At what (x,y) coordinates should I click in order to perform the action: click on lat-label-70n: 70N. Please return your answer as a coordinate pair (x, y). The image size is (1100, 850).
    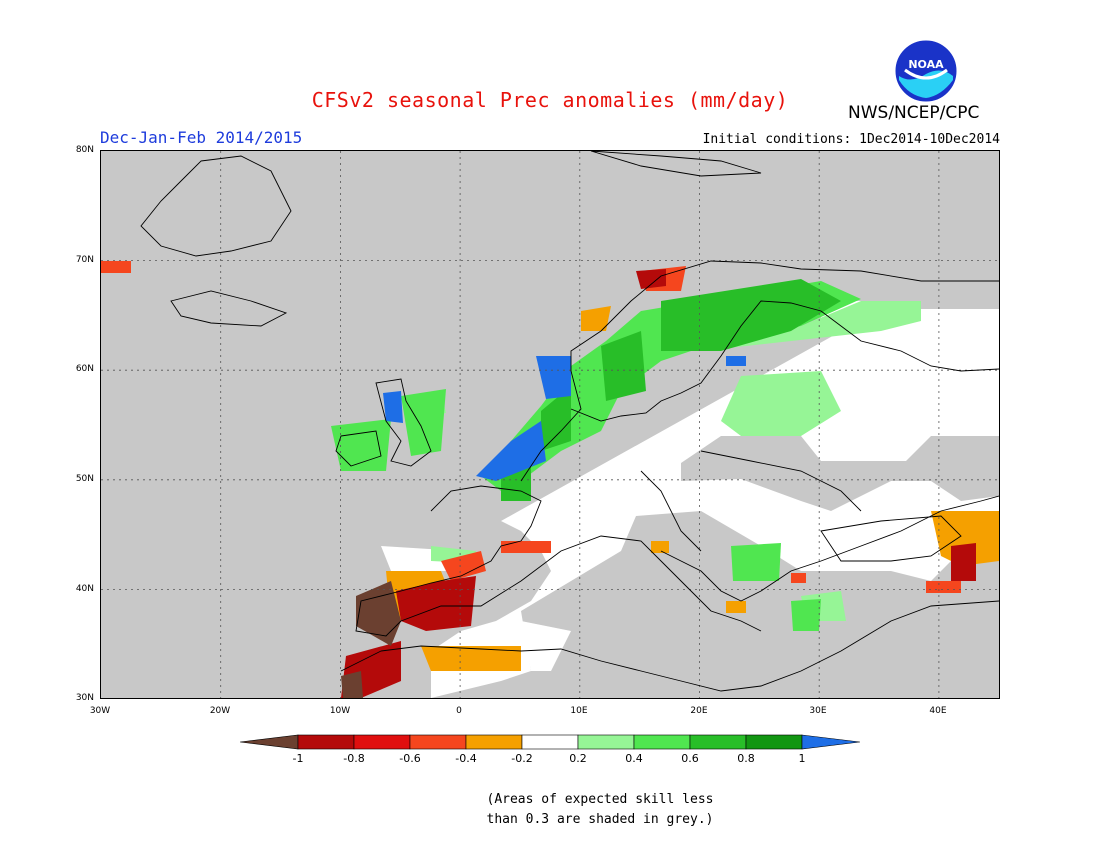
    Looking at the image, I should click on (84, 260).